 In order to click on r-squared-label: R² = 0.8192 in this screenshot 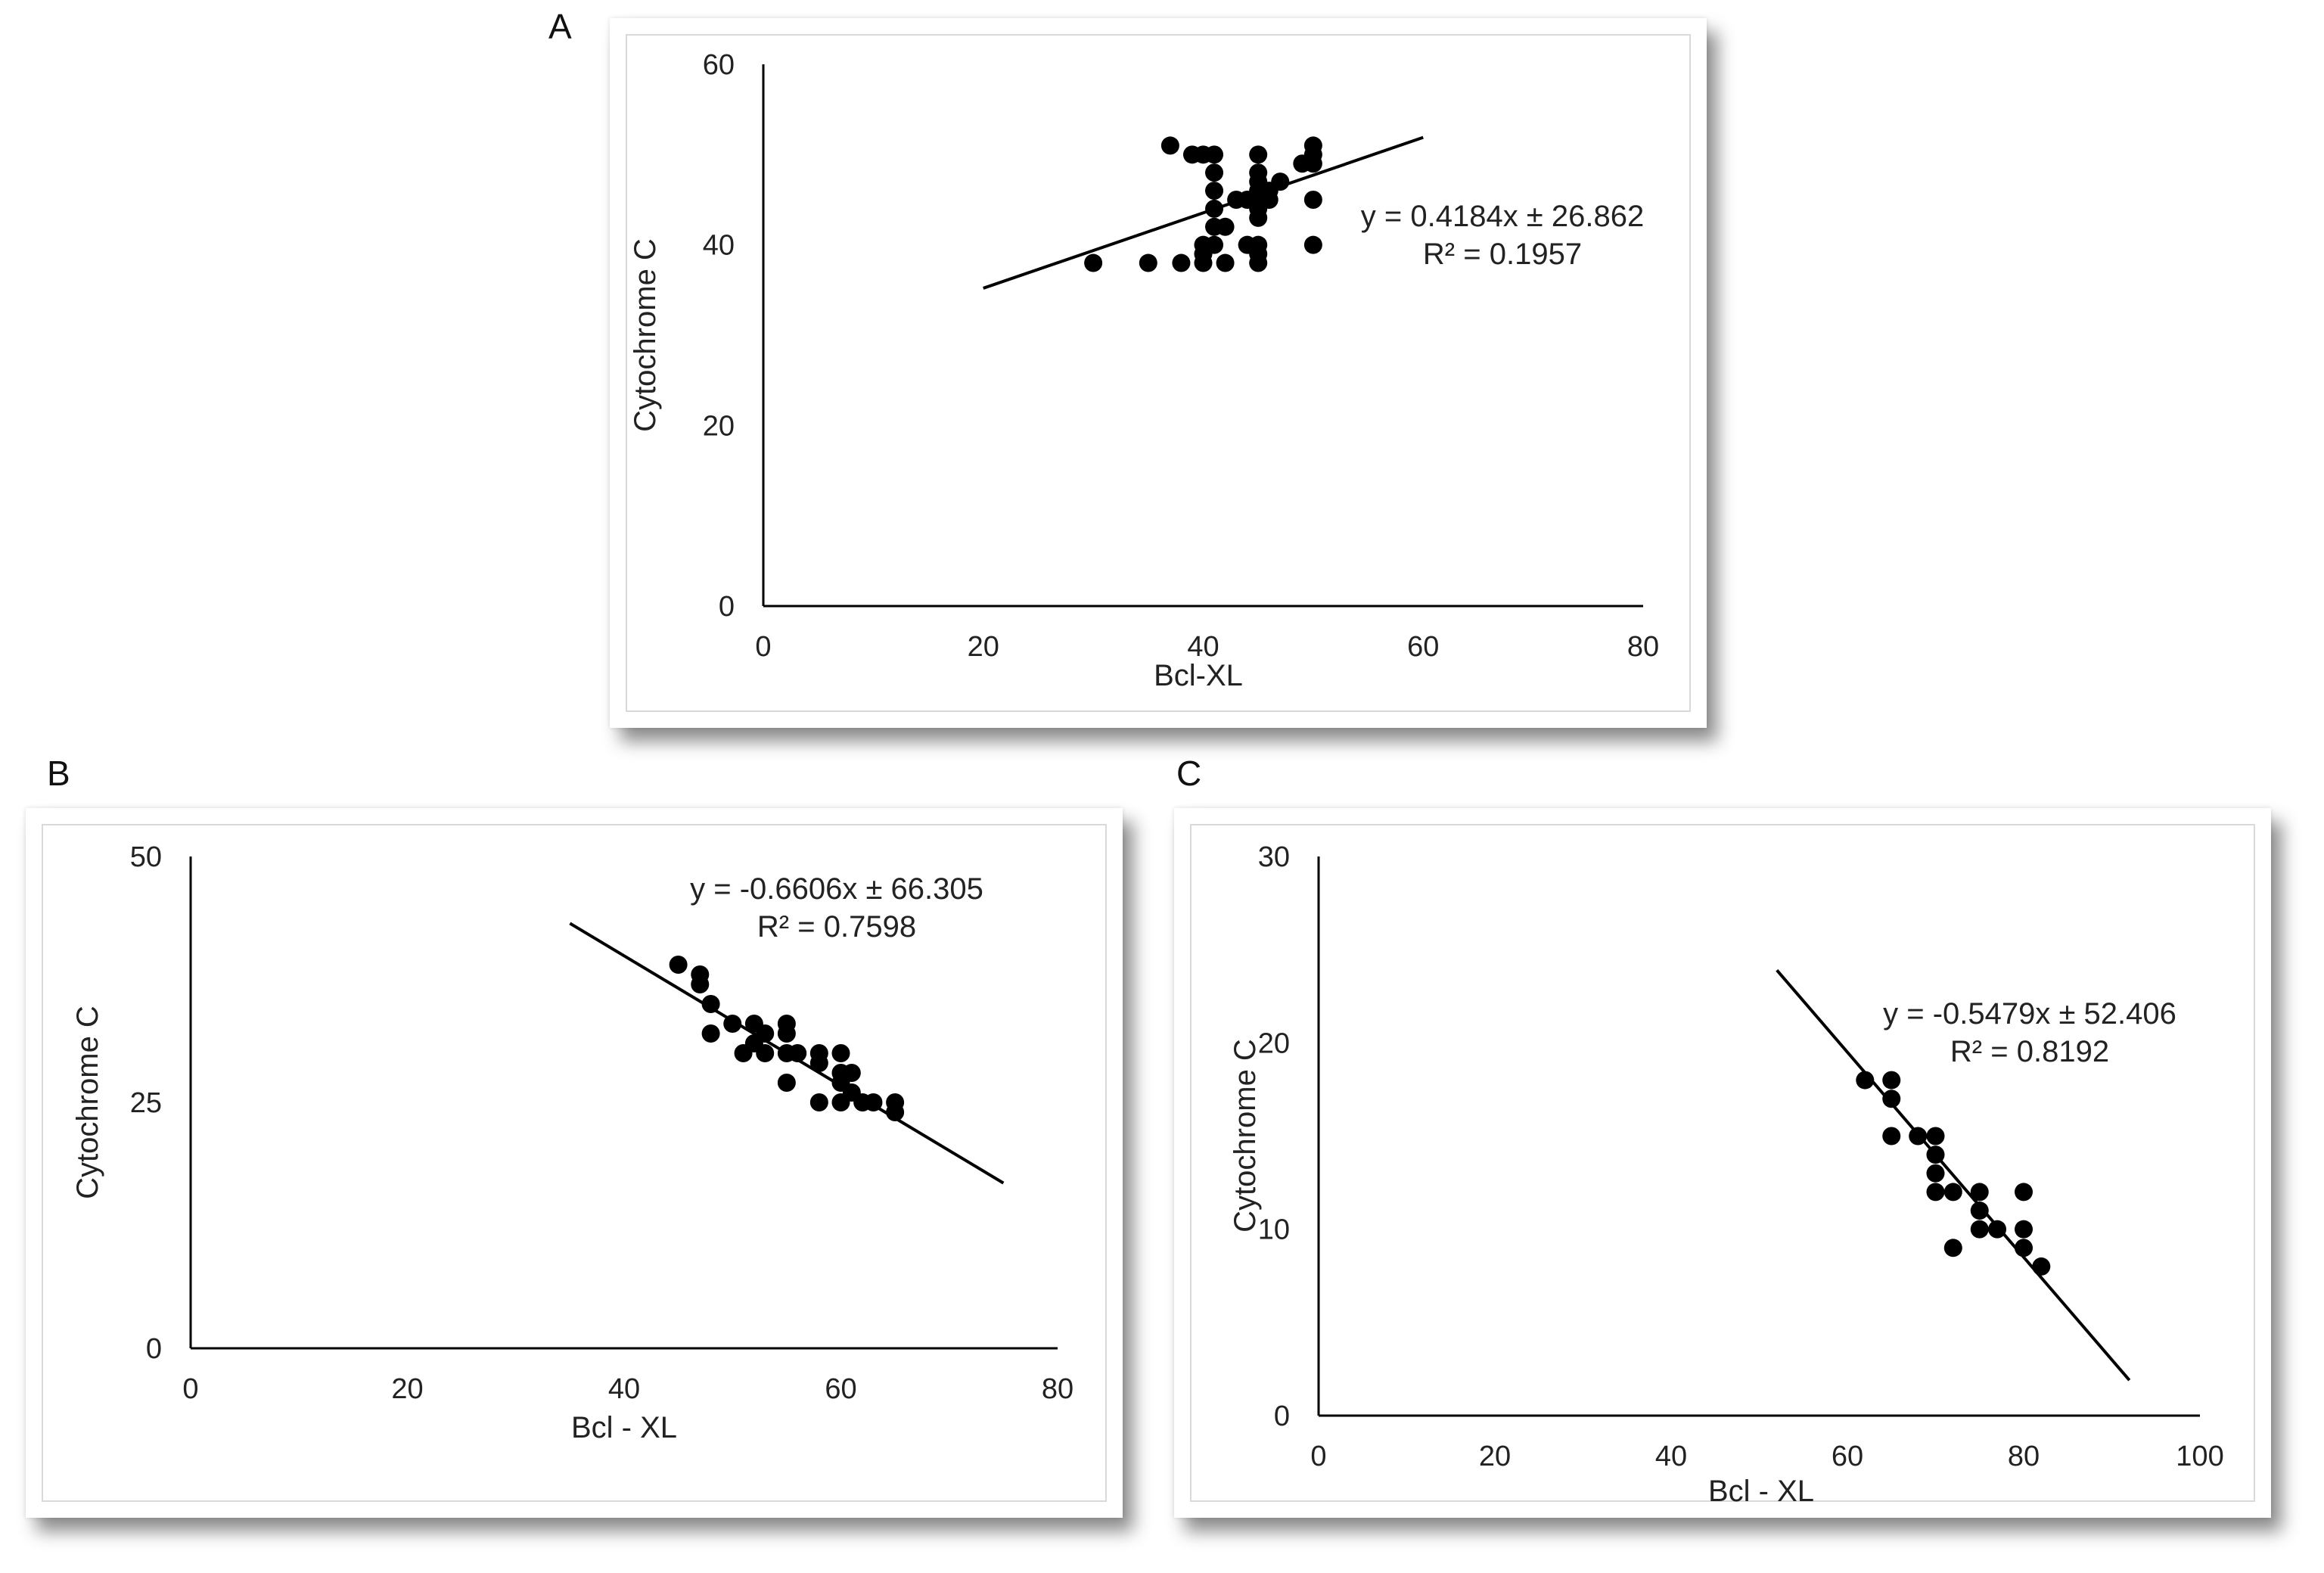, I will do `click(2029, 1051)`.